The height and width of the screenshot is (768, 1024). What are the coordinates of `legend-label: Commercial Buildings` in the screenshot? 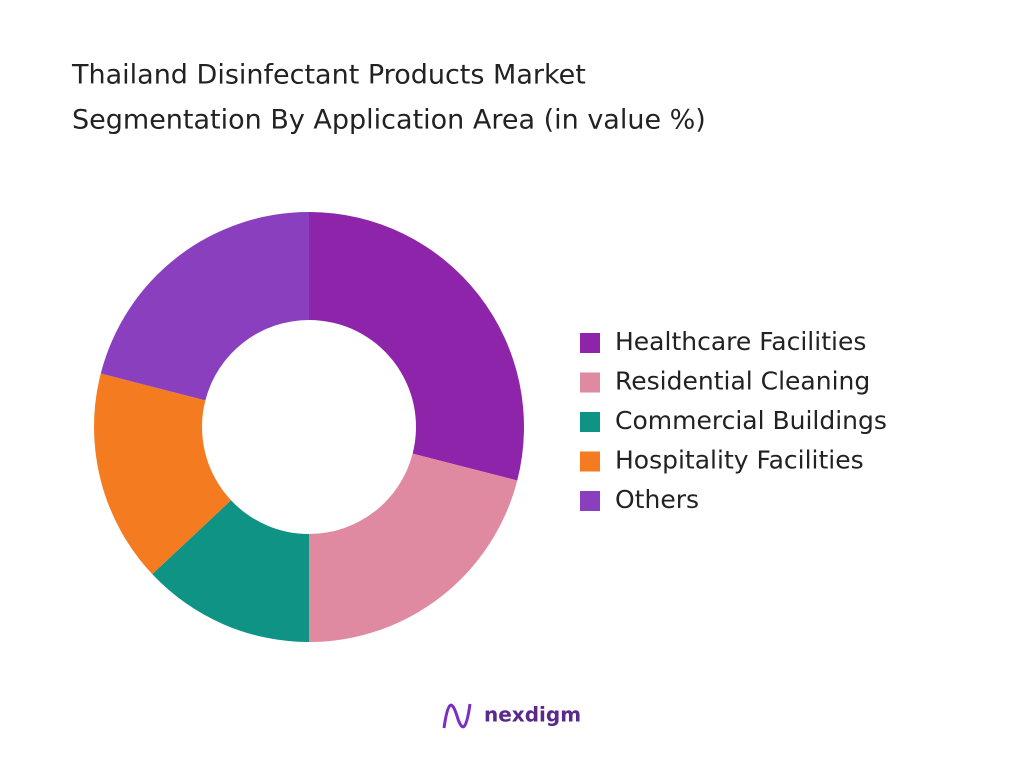 It's located at (751, 420).